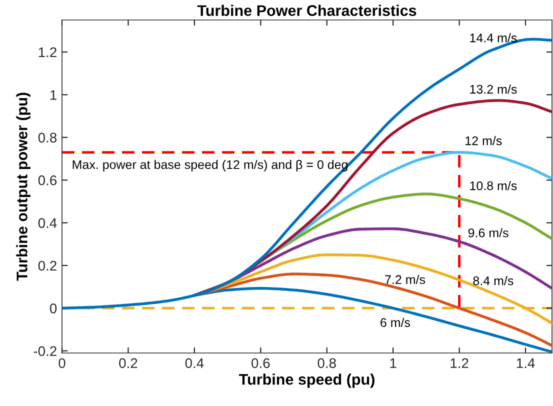  What do you see at coordinates (306, 10) in the screenshot?
I see `chart-title: Turbine Power Characteristics` at bounding box center [306, 10].